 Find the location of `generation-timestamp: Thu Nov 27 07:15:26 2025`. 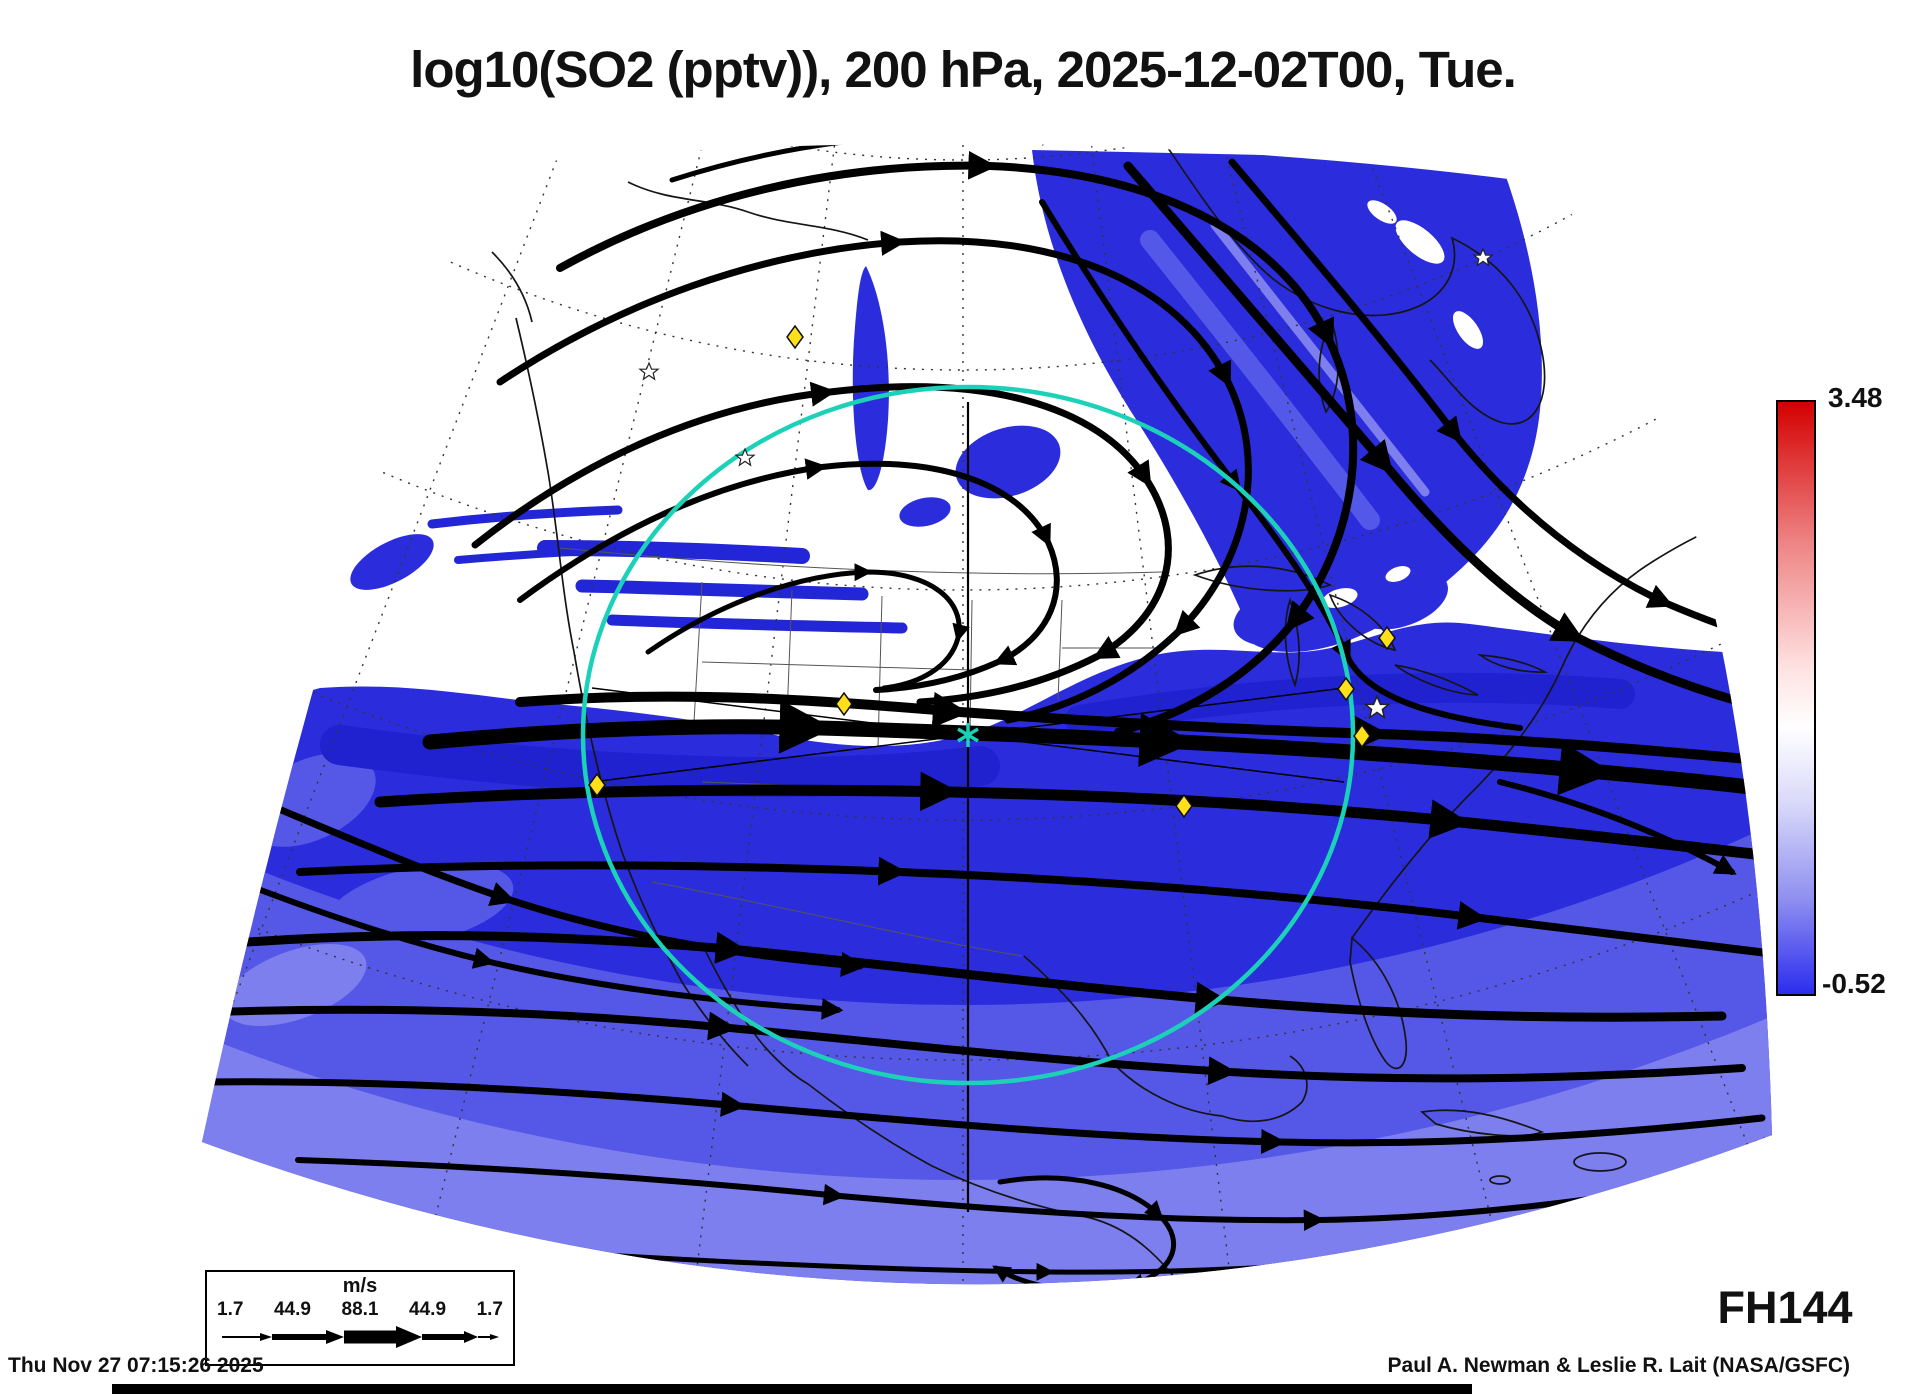

generation-timestamp: Thu Nov 27 07:15:26 2025 is located at coordinates (136, 1365).